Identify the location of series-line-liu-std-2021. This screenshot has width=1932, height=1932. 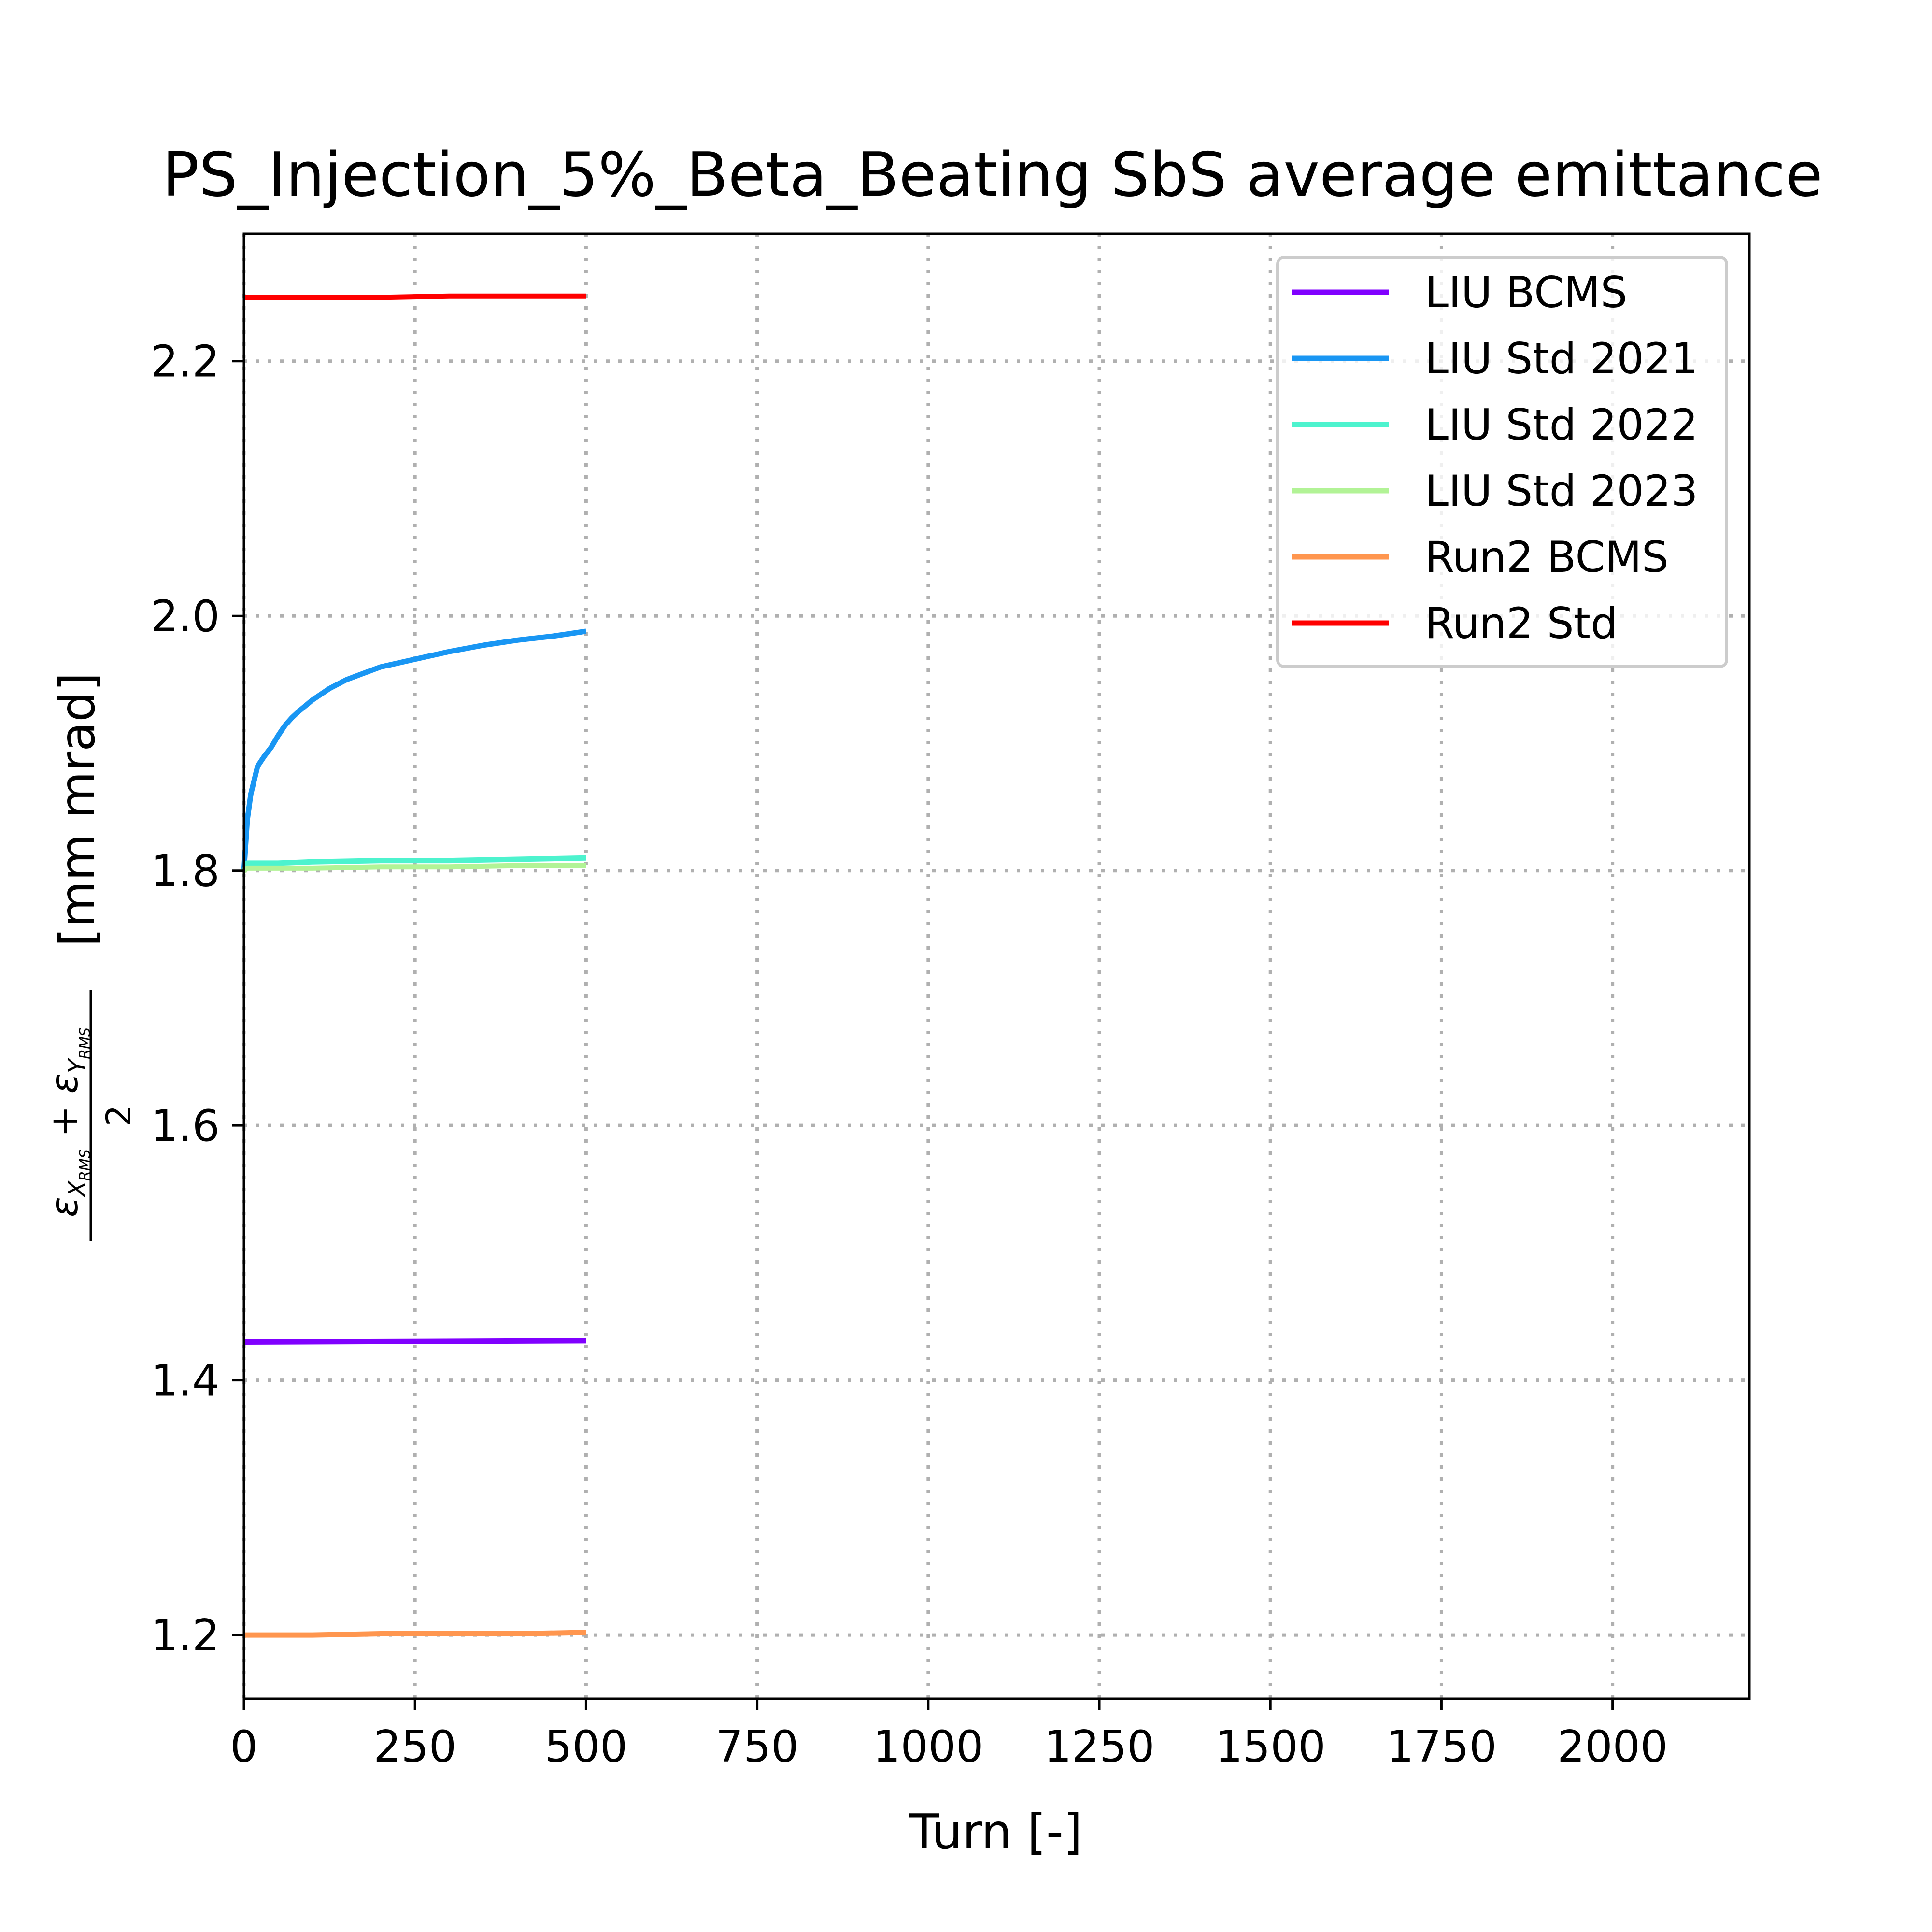
(414, 749).